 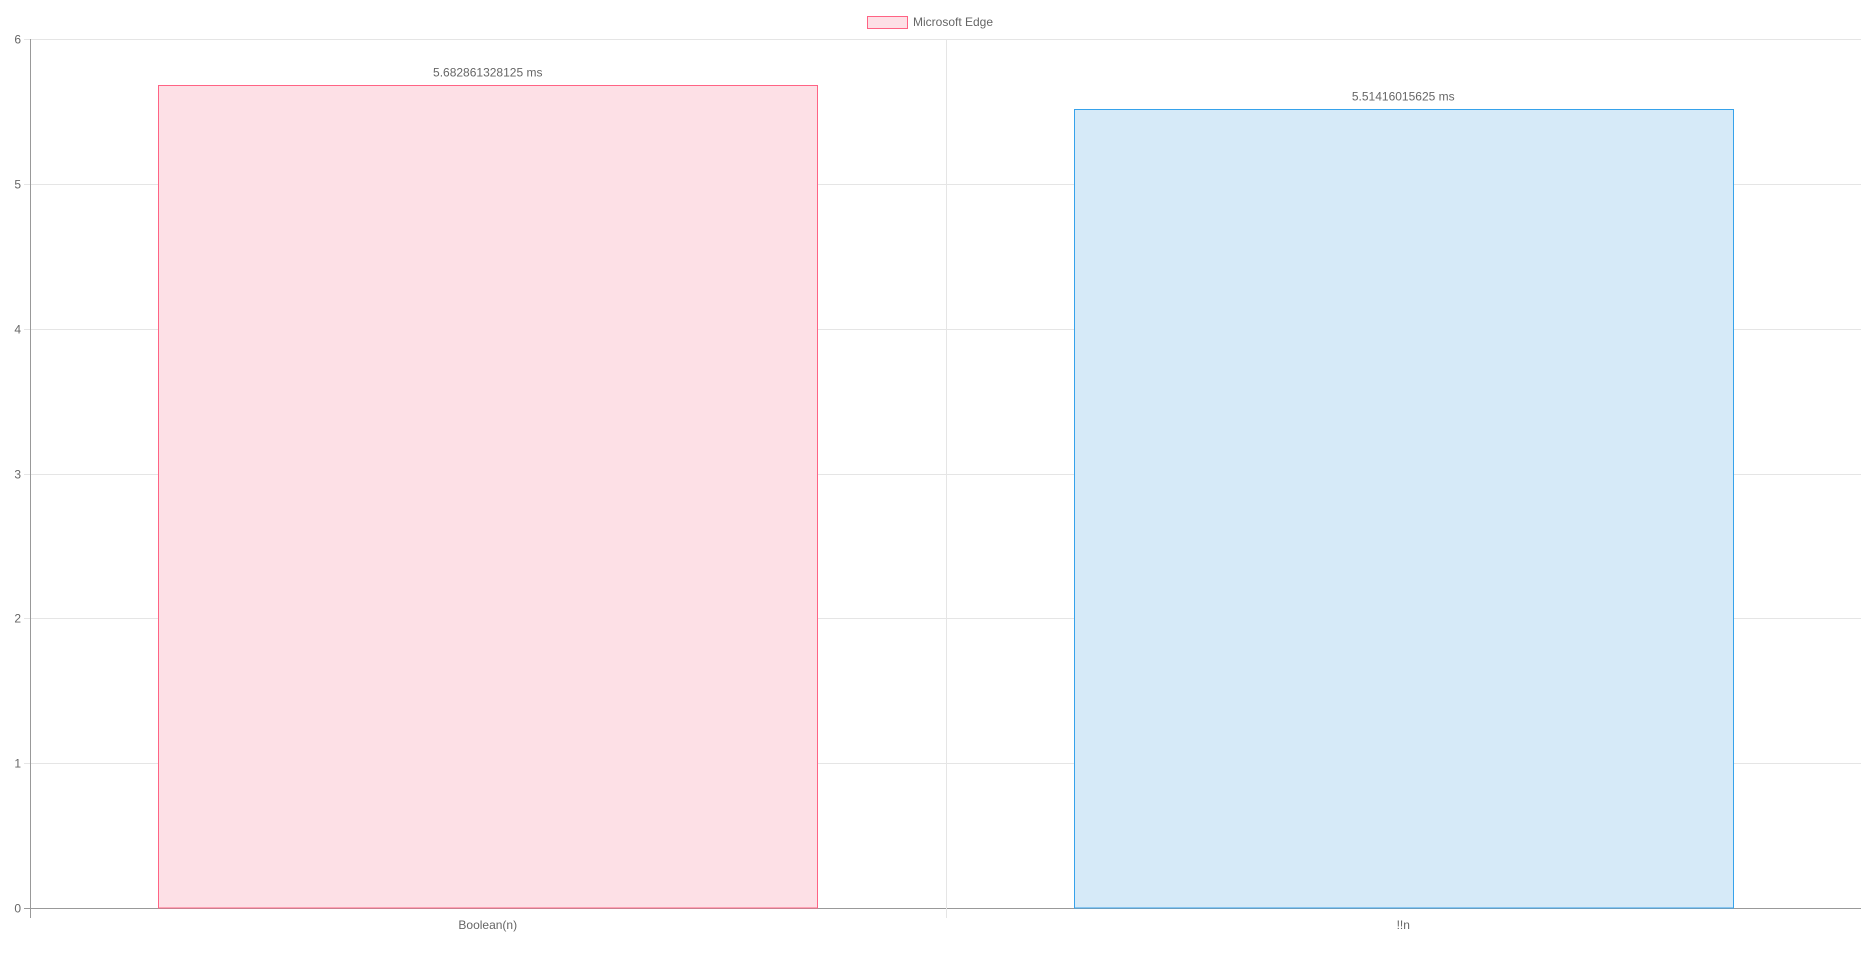 I want to click on y-tick-label: 4, so click(x=17, y=330).